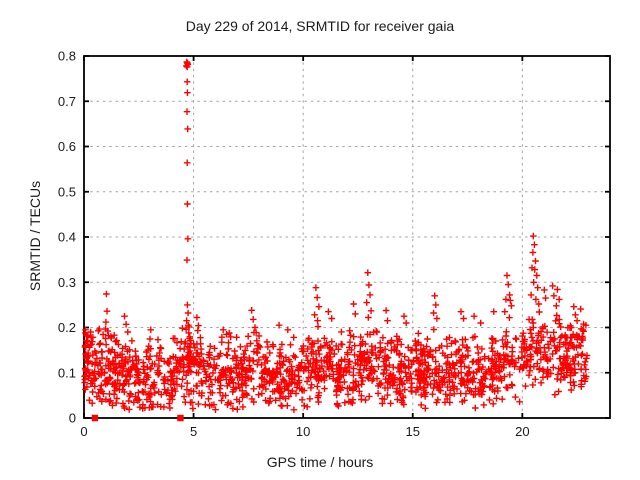 The height and width of the screenshot is (480, 640). What do you see at coordinates (35, 236) in the screenshot?
I see `y-axis-label: SRMTID / TECUs` at bounding box center [35, 236].